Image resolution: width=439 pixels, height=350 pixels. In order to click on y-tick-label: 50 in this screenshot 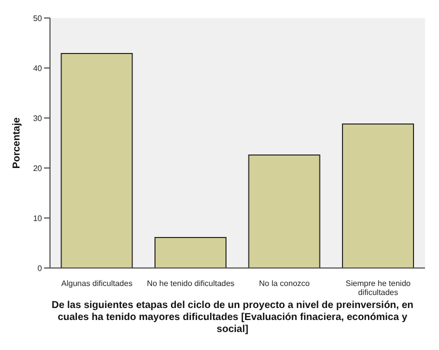, I will do `click(38, 18)`.